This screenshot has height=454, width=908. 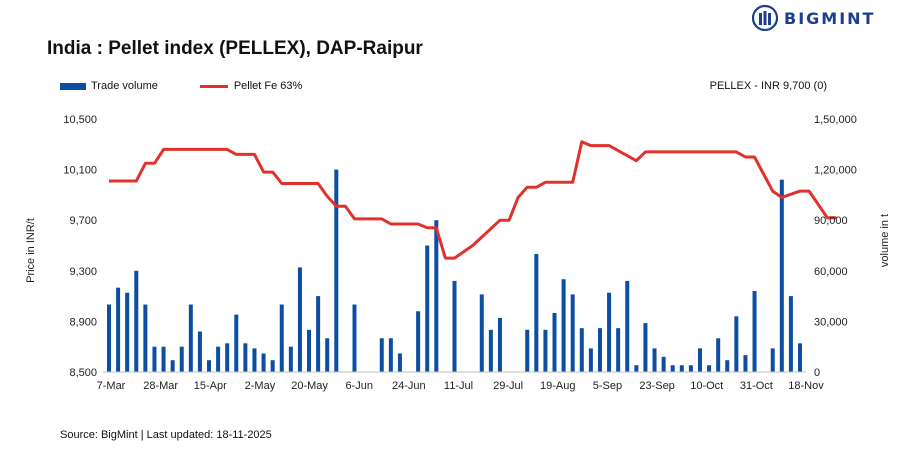 I want to click on x-tick-label: 2-May, so click(x=260, y=386).